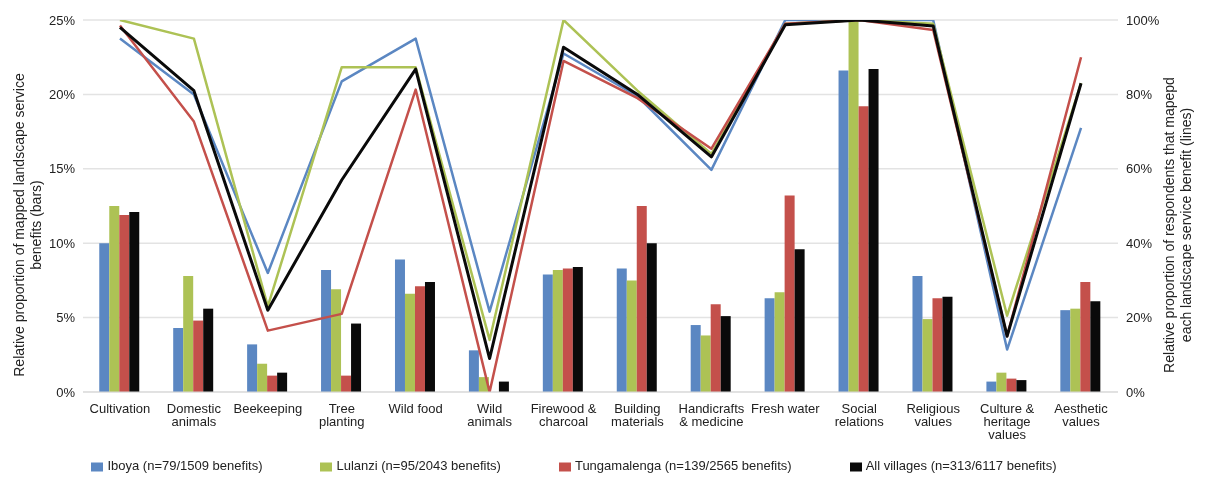 This screenshot has height=479, width=1207. Describe the element at coordinates (194, 415) in the screenshot. I see `x-tick-label: Domestic animals` at that location.